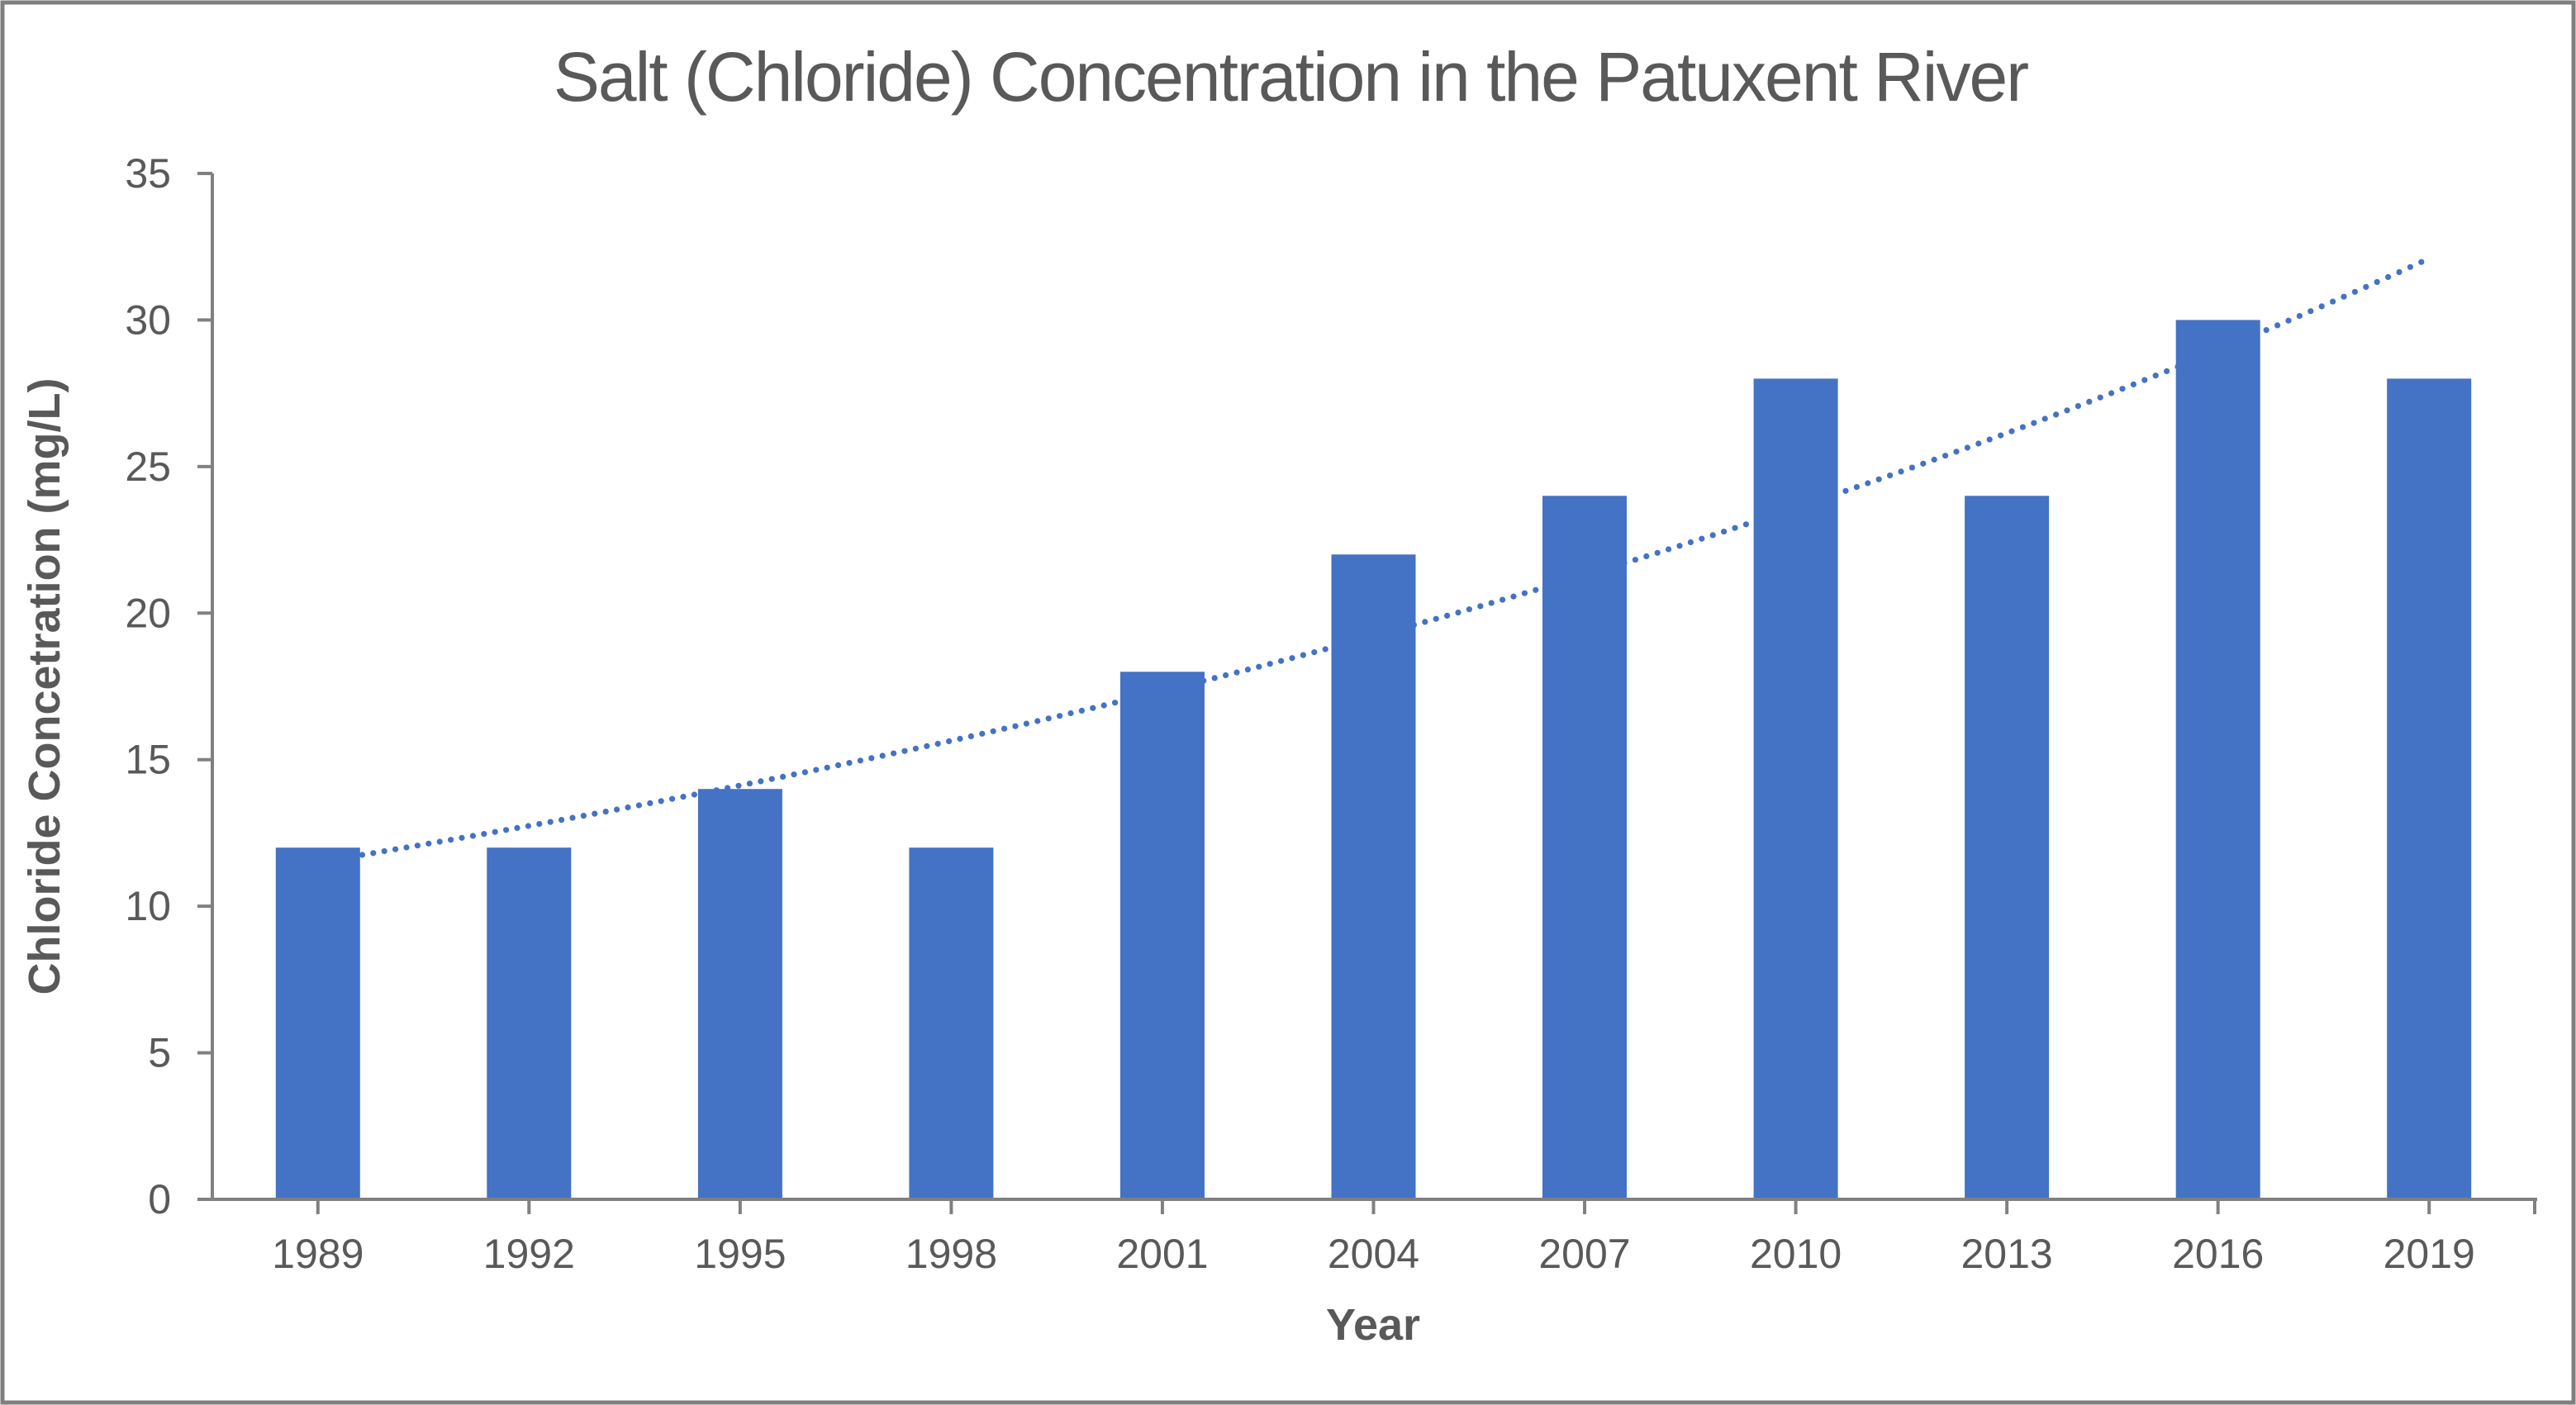 The image size is (2576, 1405). I want to click on bar-1998, so click(951, 1023).